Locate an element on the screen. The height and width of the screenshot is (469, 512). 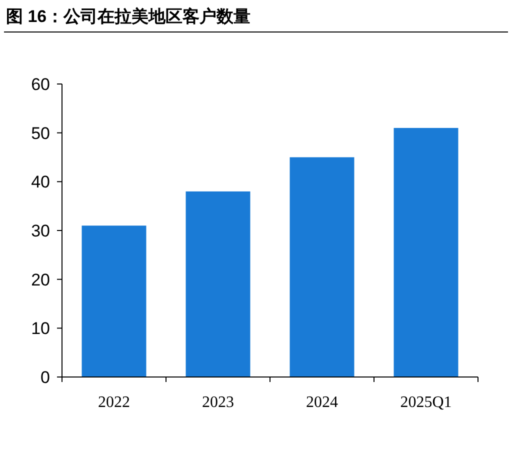
x-tick-label: 2025Q1 is located at coordinates (426, 402).